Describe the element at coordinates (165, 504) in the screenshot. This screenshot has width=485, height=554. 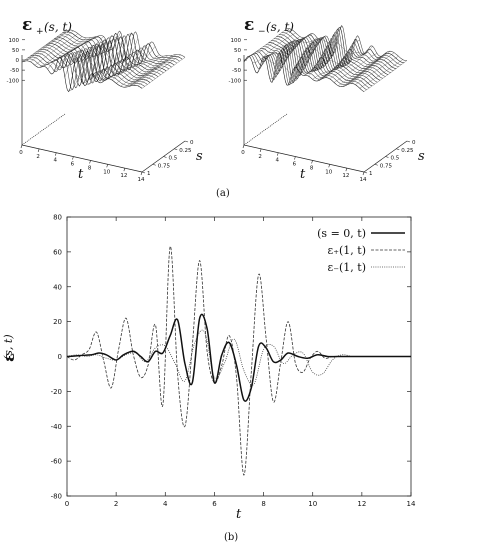
I see `x-tick-label: 4` at that location.